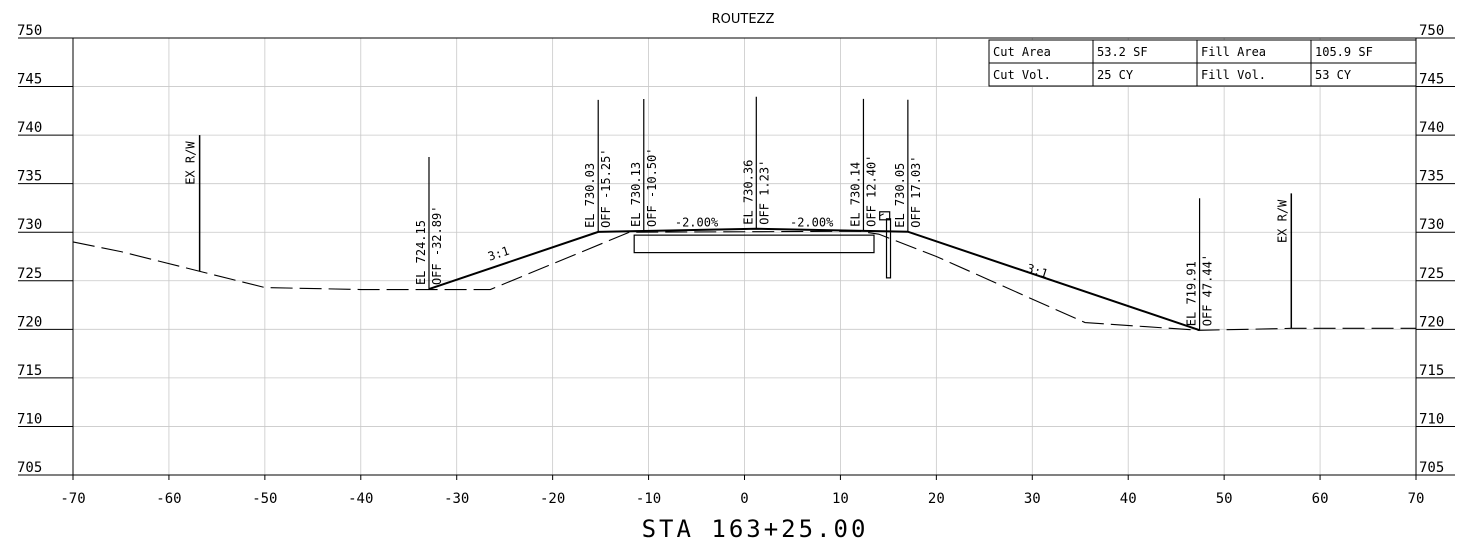  Describe the element at coordinates (863, 164) in the screenshot. I see `callout-5: EL 730.14 OFF 12.40'` at that location.